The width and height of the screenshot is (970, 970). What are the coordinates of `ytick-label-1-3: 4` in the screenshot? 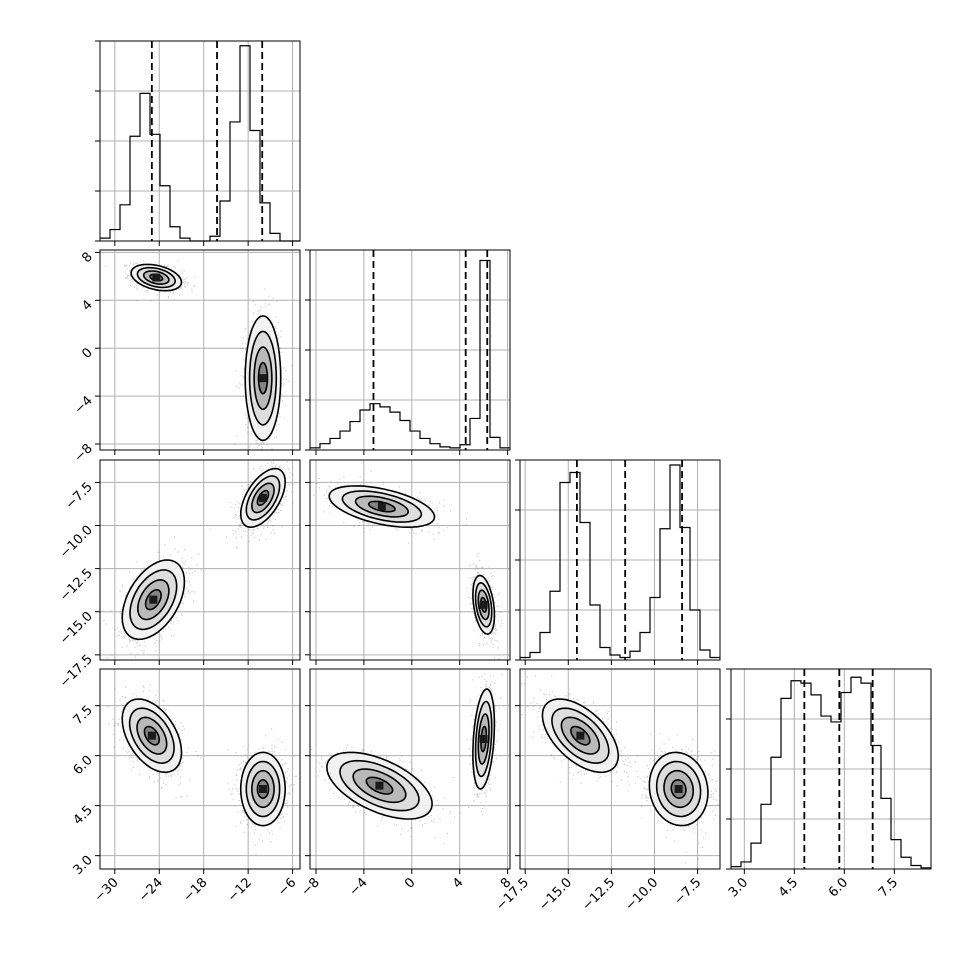 It's located at (87, 306).